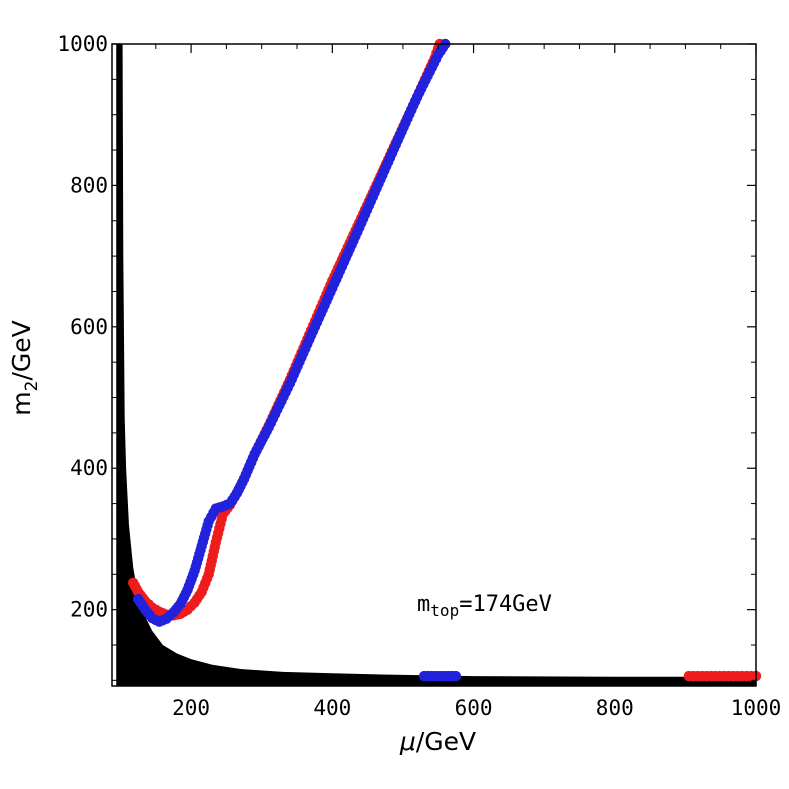 The image size is (789, 789). Describe the element at coordinates (474, 708) in the screenshot. I see `x-tick-label: 600` at that location.